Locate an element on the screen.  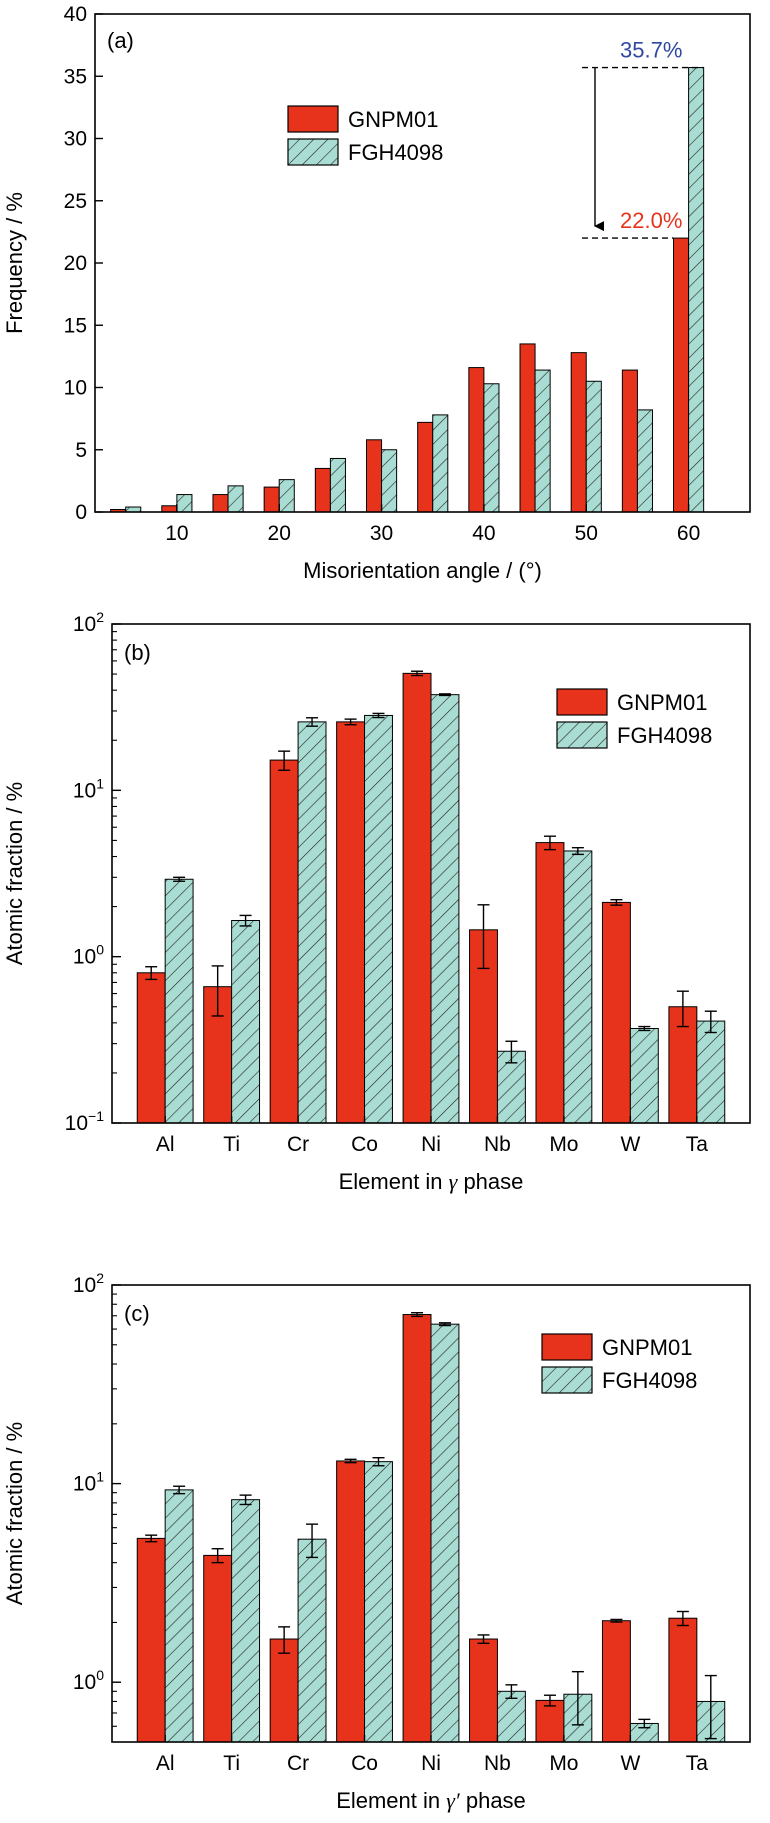
x-tick-label: 30 is located at coordinates (381, 533).